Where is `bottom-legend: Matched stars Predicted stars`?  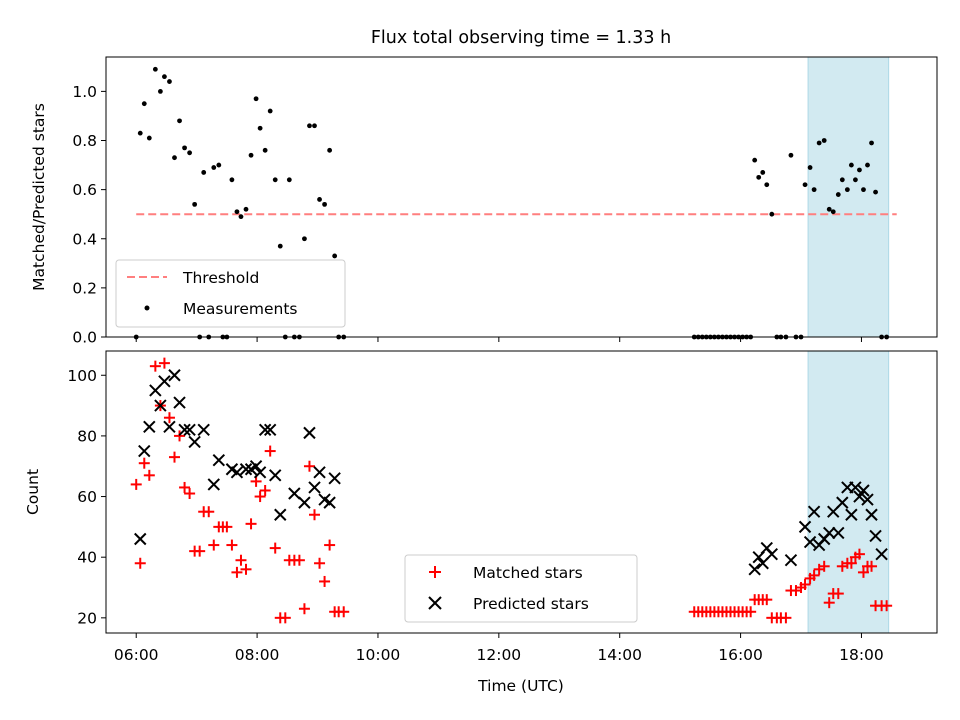 bottom-legend: Matched stars Predicted stars is located at coordinates (521, 588).